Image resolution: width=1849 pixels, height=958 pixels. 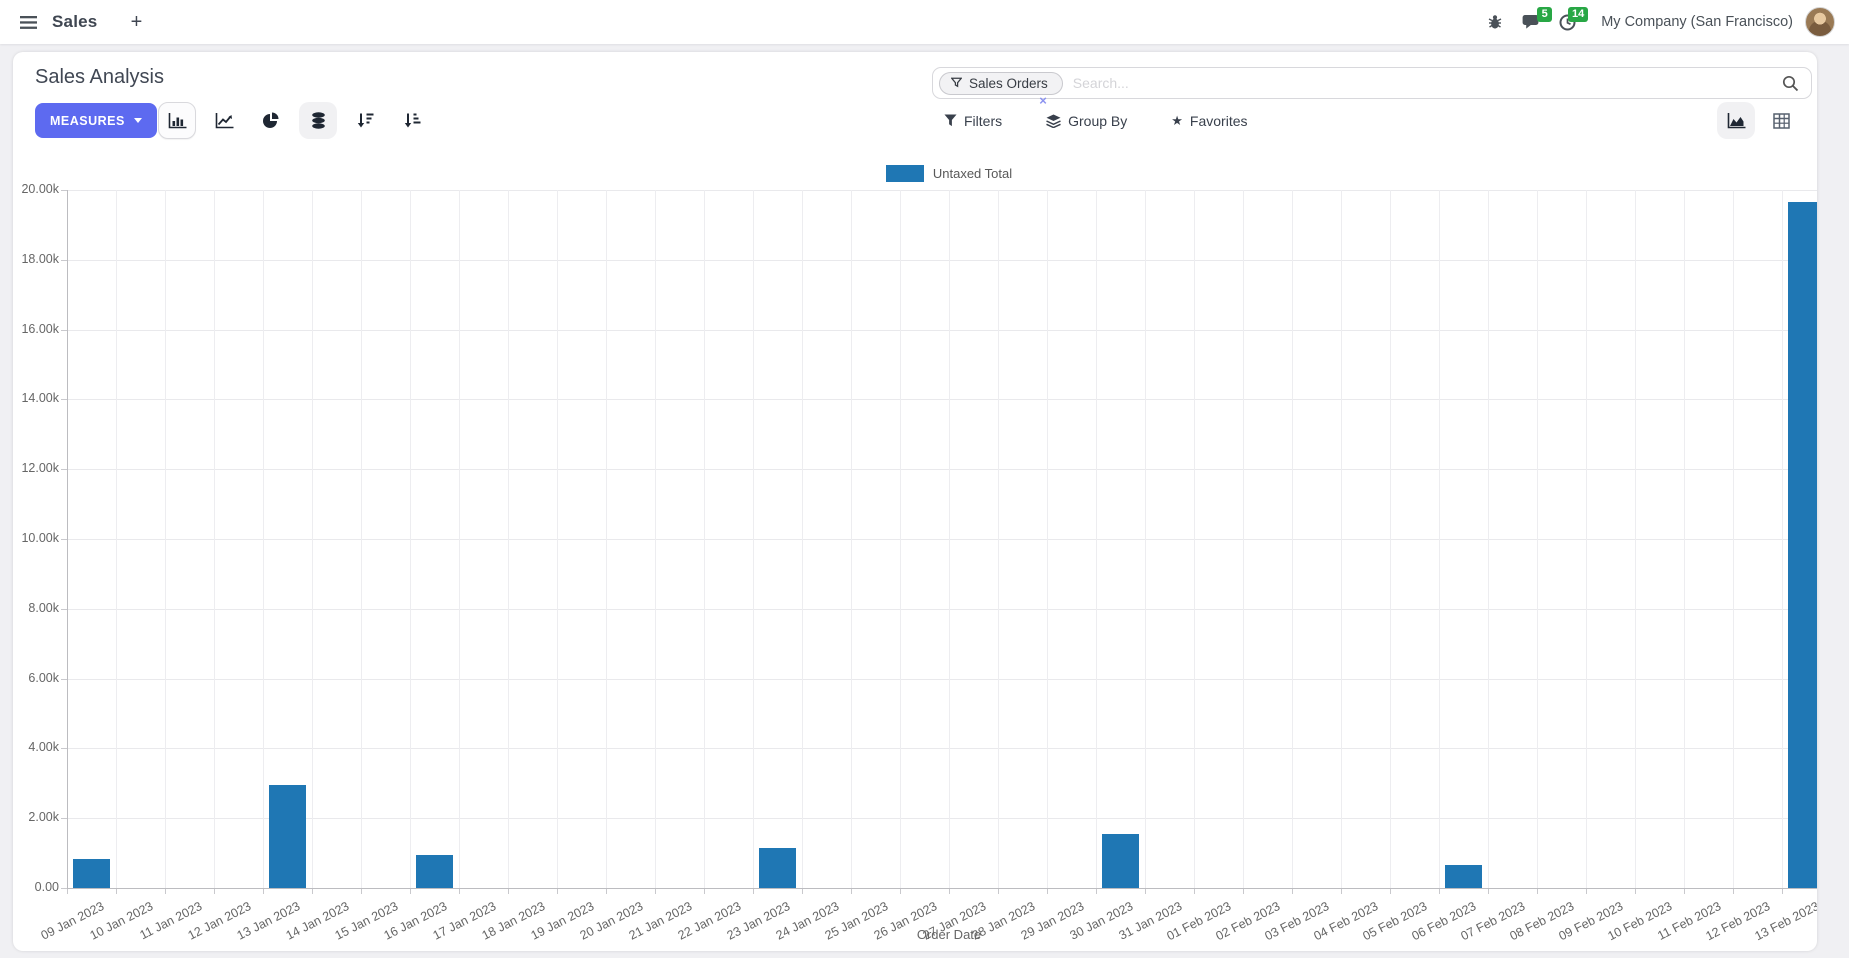 I want to click on y-axis-label: 16.00k, so click(x=40, y=328).